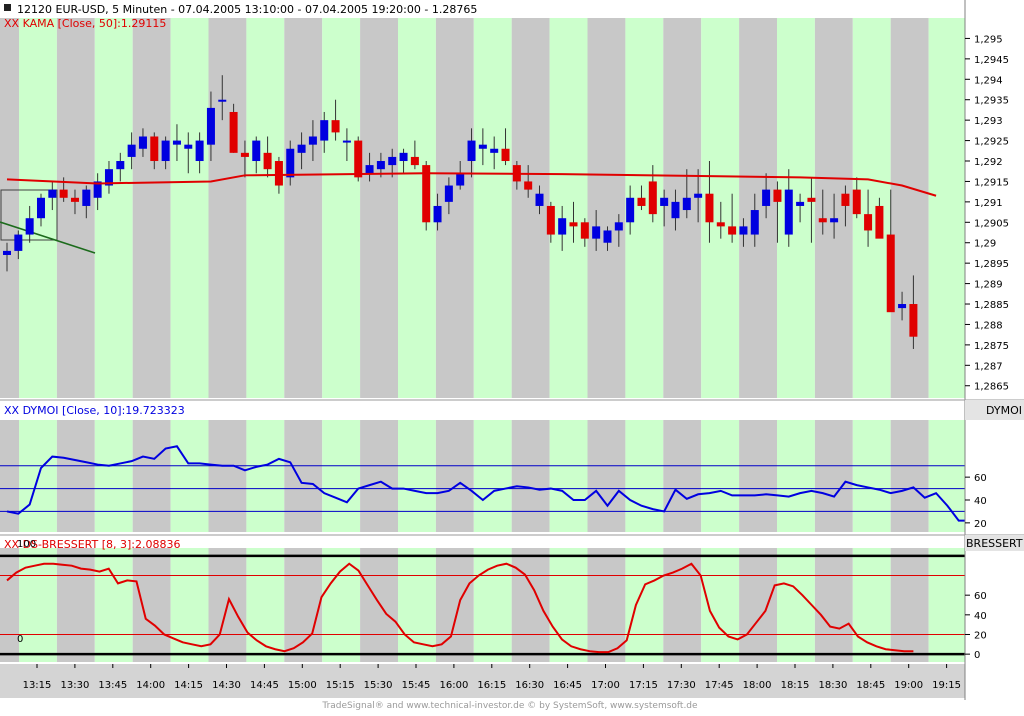  I want to click on time-tick-label: 18:15, so click(795, 685).